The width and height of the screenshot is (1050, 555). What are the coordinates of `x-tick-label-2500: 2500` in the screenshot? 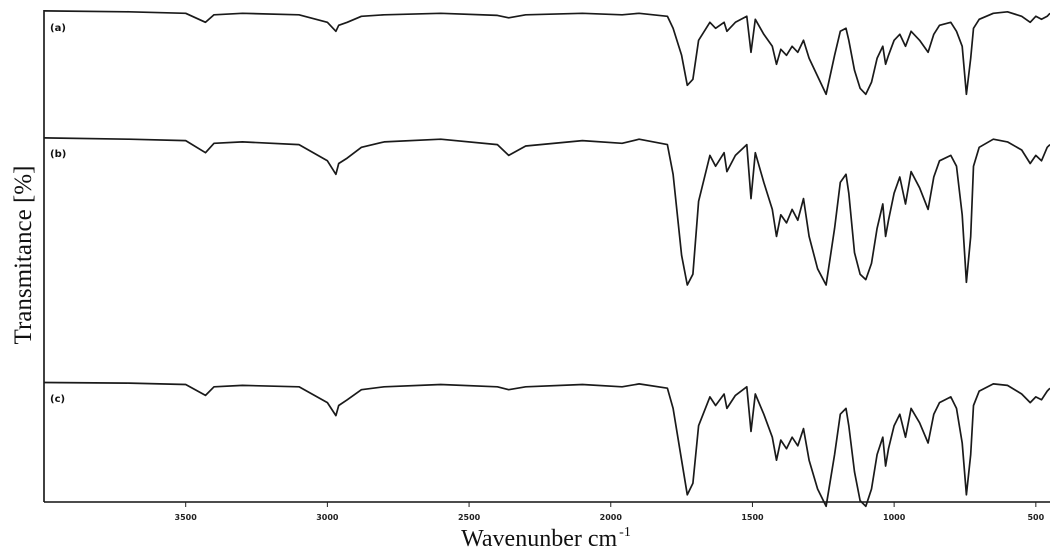 It's located at (469, 517).